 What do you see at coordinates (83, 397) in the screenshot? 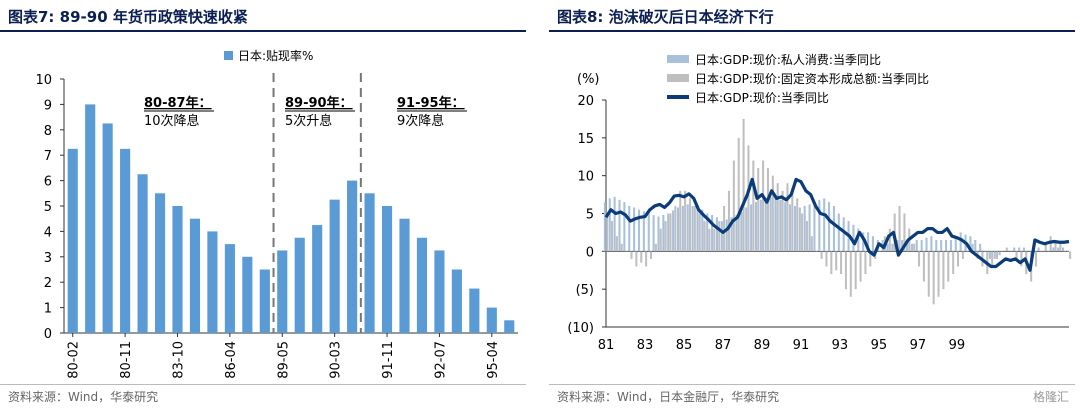
I see `left-source-note: 资料来源：Wind，华泰研究` at bounding box center [83, 397].